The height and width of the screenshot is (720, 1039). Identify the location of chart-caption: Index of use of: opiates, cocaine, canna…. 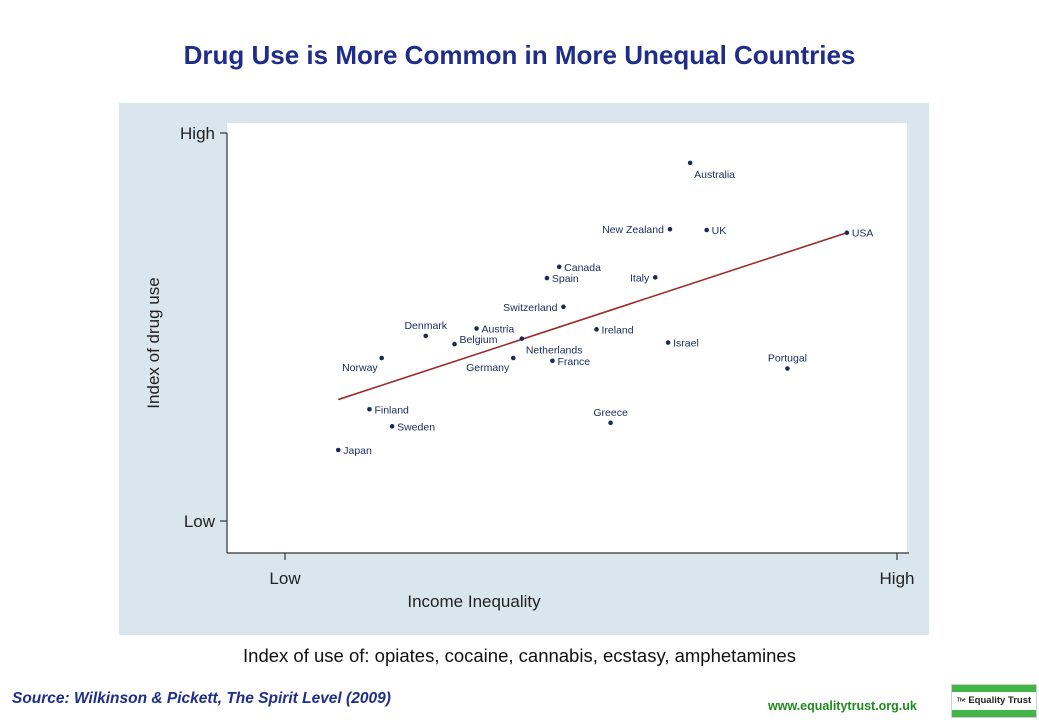
(519, 655).